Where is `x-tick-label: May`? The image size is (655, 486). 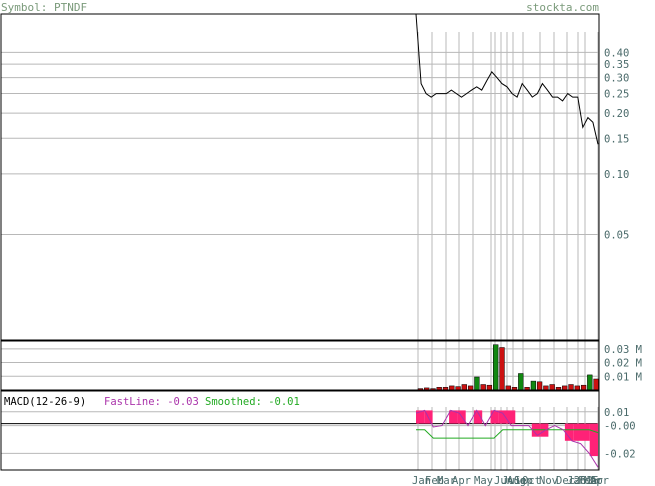 x-tick-label: May is located at coordinates (483, 480).